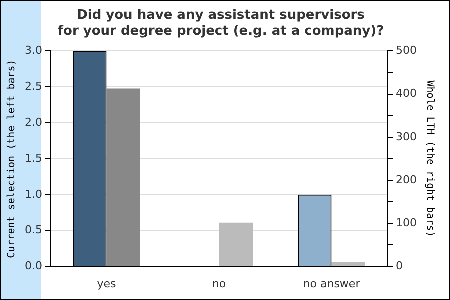 This screenshot has height=300, width=450. What do you see at coordinates (332, 283) in the screenshot?
I see `x-tick-label: no answer` at bounding box center [332, 283].